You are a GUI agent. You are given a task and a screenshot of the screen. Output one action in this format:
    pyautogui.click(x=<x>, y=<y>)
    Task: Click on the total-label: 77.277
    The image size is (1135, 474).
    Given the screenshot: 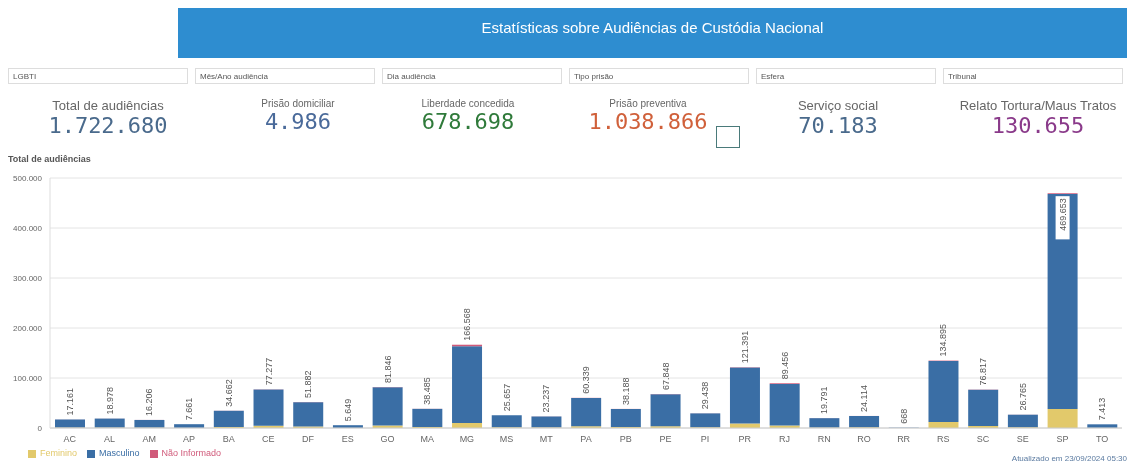 What is the action you would take?
    pyautogui.click(x=268, y=371)
    